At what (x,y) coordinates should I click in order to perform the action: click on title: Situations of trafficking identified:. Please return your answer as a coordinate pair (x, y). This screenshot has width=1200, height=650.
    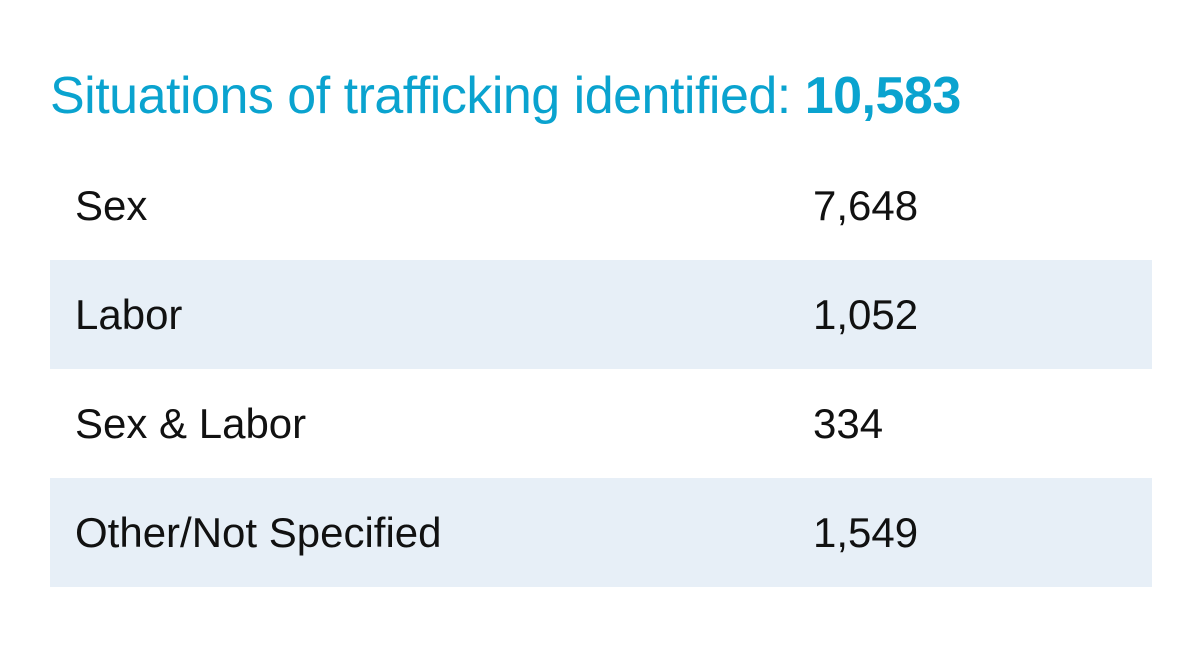
    Looking at the image, I should click on (420, 96).